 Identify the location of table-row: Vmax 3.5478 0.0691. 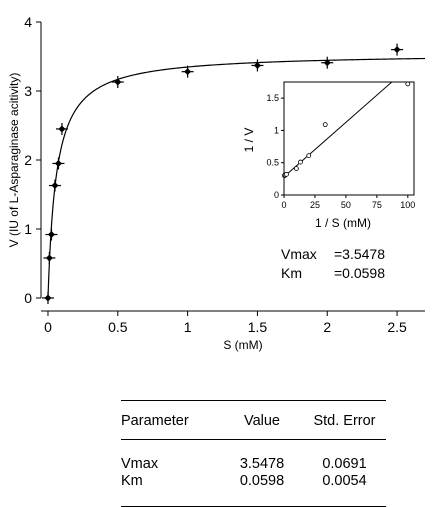
(253, 457).